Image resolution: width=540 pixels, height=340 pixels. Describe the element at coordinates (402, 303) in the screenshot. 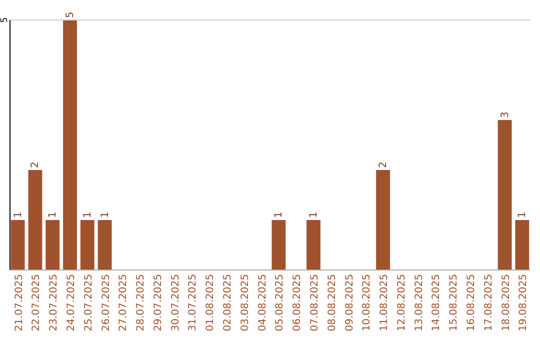

I see `x-tick-label: 12.08.2025` at that location.